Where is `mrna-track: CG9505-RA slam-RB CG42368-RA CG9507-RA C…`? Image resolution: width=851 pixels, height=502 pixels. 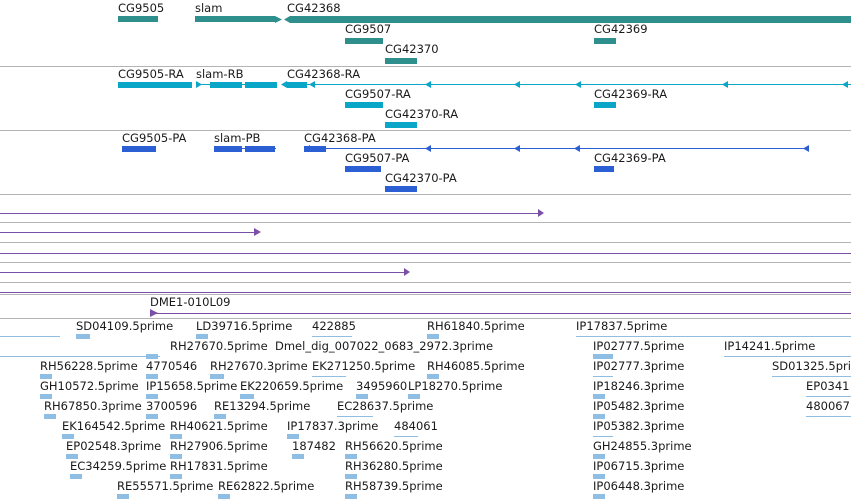 mrna-track: CG9505-RA slam-RB CG42368-RA CG9507-RA C… is located at coordinates (425, 98).